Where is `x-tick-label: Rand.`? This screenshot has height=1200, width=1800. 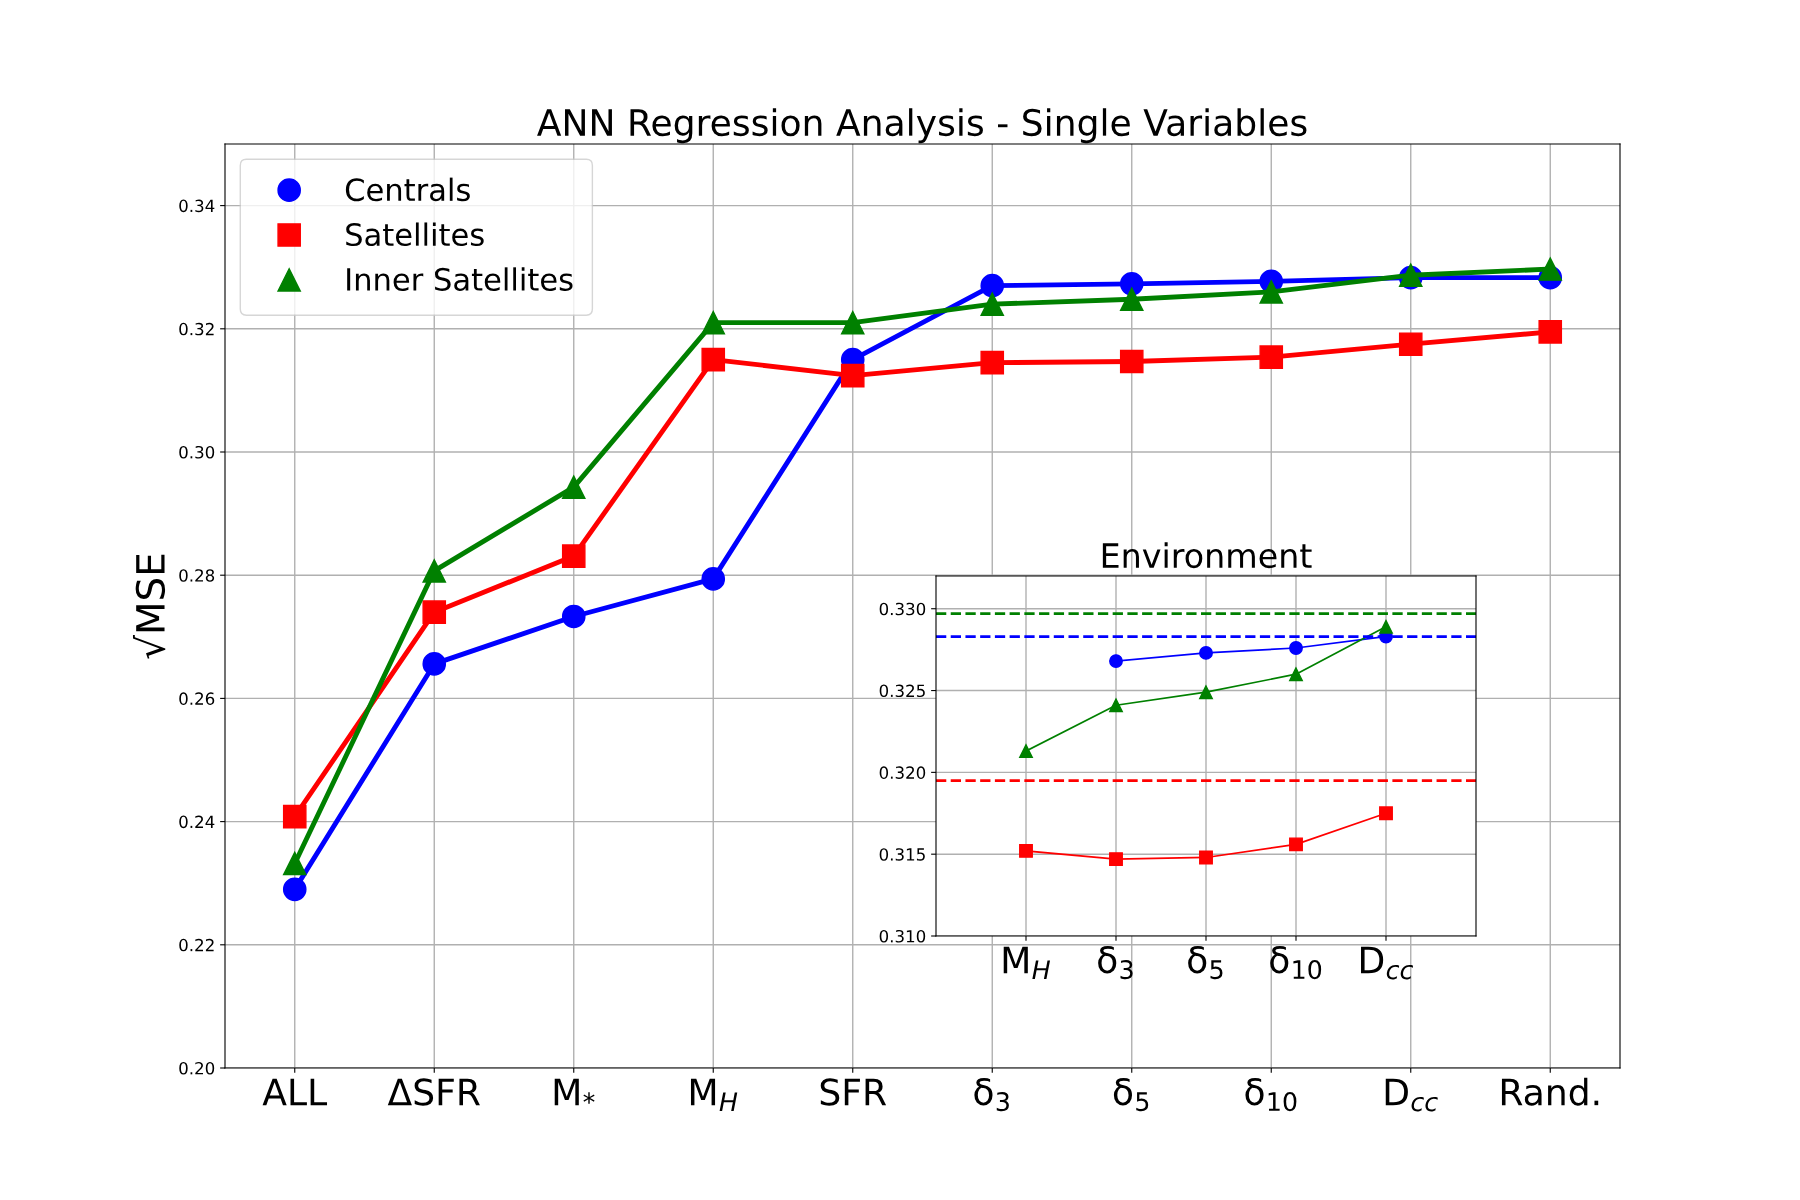 x-tick-label: Rand. is located at coordinates (1550, 1091).